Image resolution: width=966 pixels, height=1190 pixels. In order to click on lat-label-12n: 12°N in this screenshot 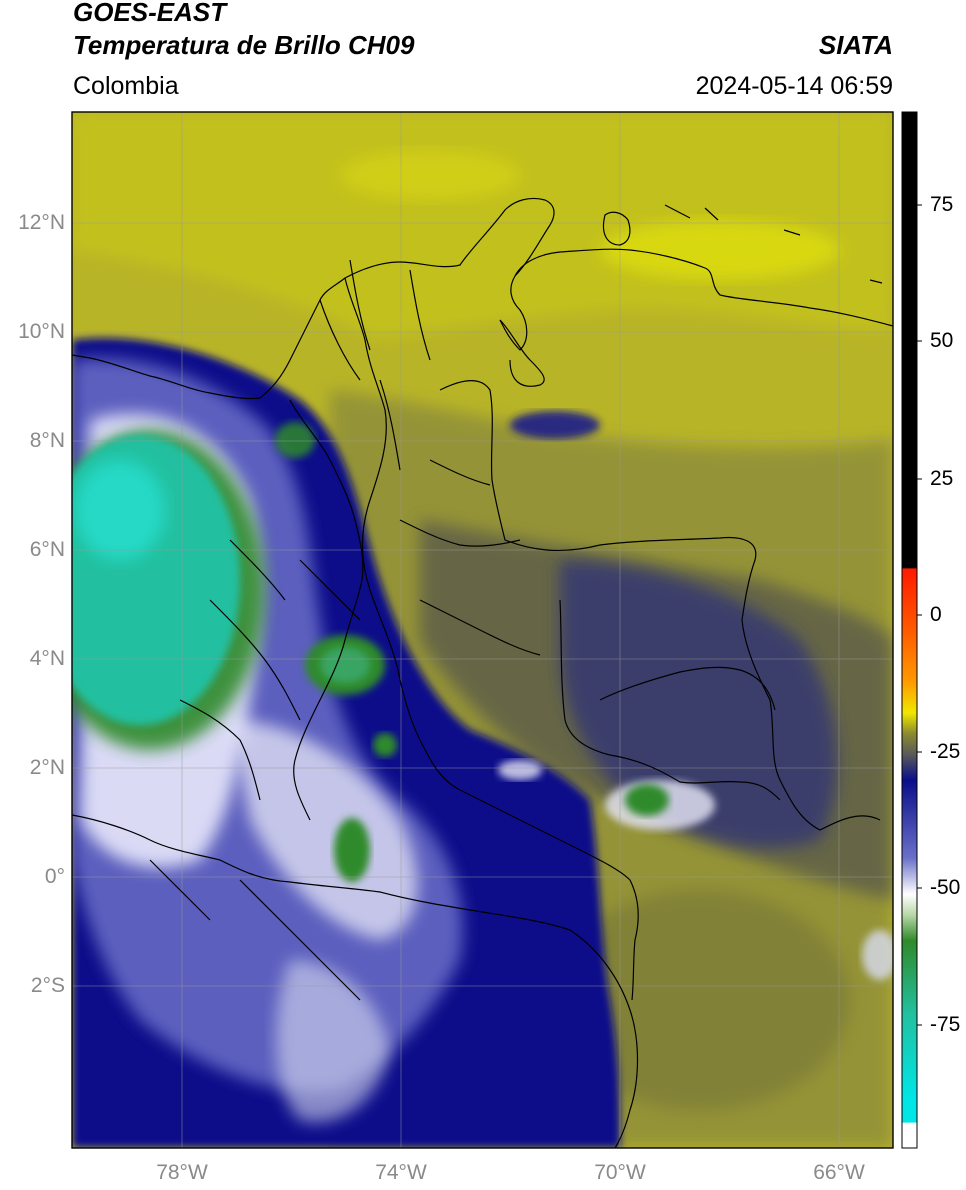, I will do `click(41, 222)`.